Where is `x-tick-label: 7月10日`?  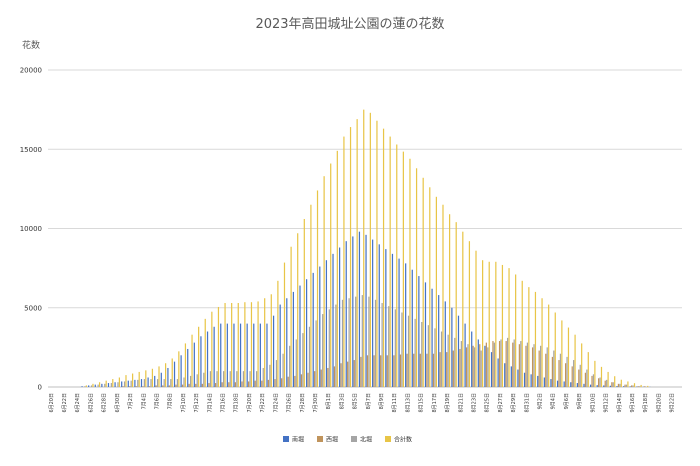 x-tick-label: 7月10日 is located at coordinates (184, 403).